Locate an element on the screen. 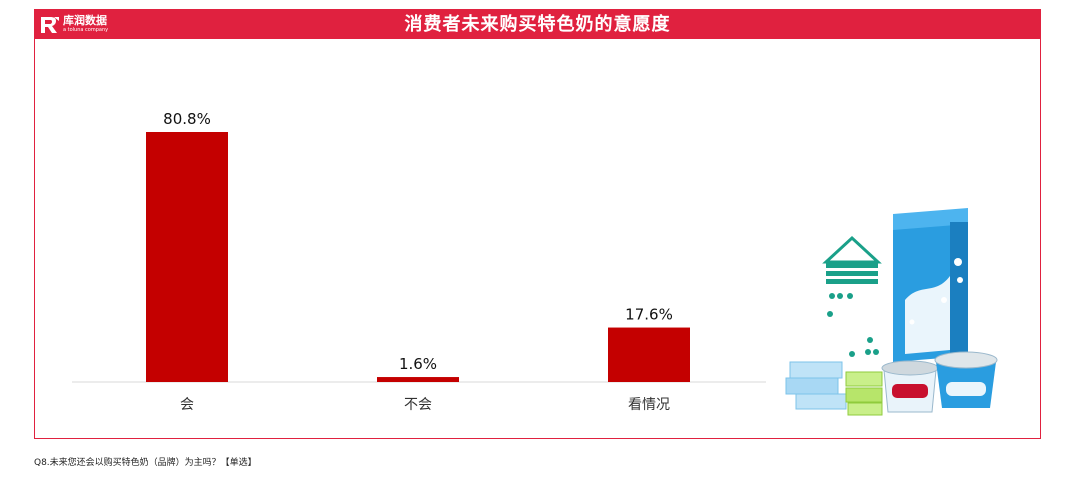 The image size is (1080, 481). footnote: Q8.未来您还会以购买特色奶（品牌）为主吗？【单选】 is located at coordinates (145, 463).